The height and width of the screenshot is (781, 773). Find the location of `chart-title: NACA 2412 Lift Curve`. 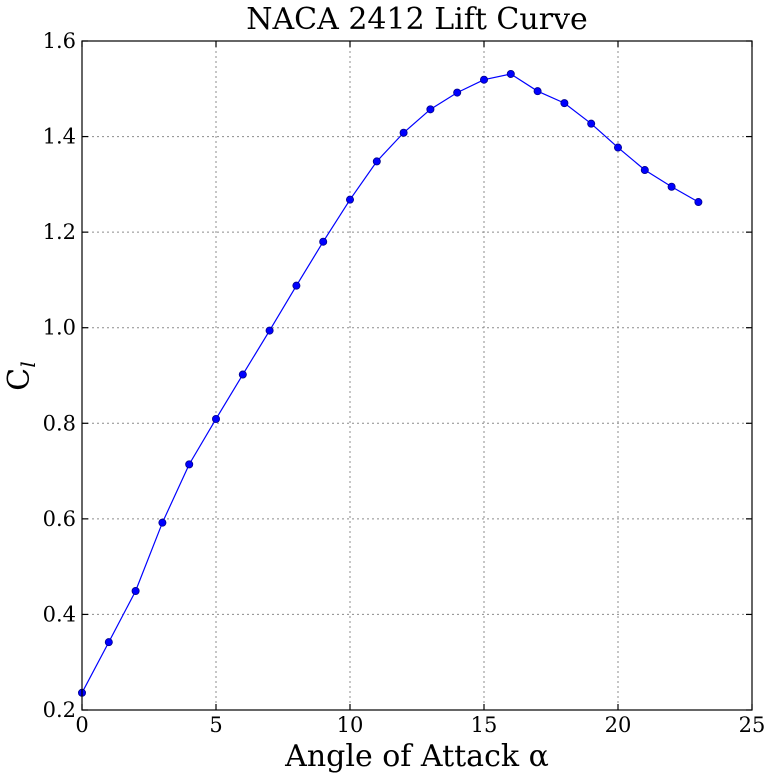

chart-title: NACA 2412 Lift Curve is located at coordinates (416, 19).